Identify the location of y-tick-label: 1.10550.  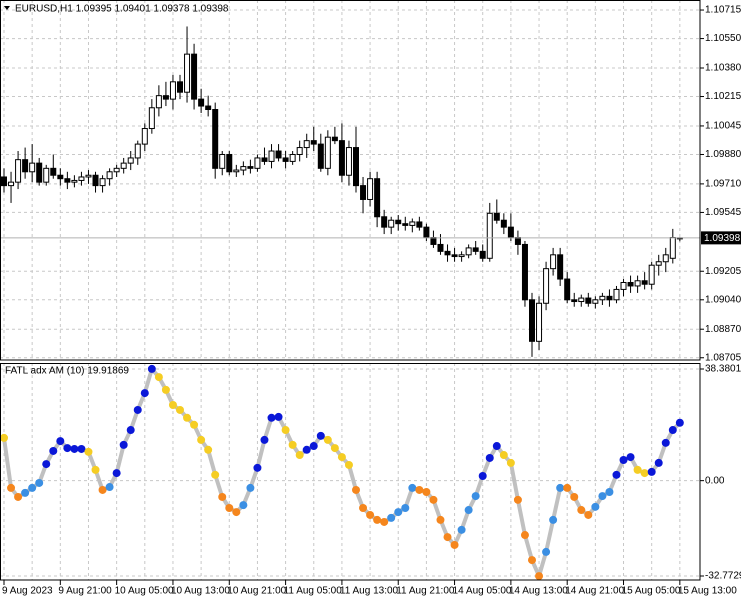
(723, 38).